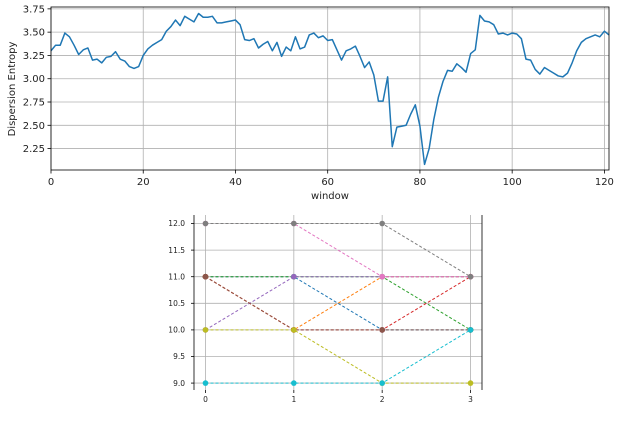  I want to click on top-x-ticks: 0 20 40 60 80 100 120, so click(331, 179).